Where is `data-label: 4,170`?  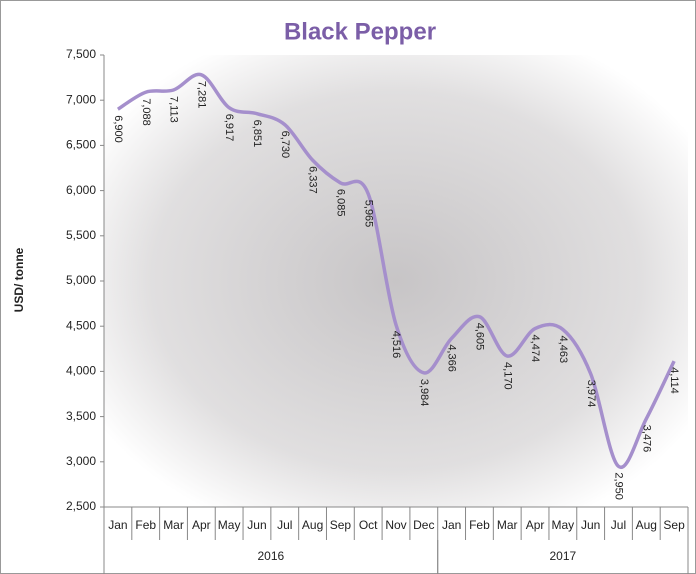 data-label: 4,170 is located at coordinates (507, 376).